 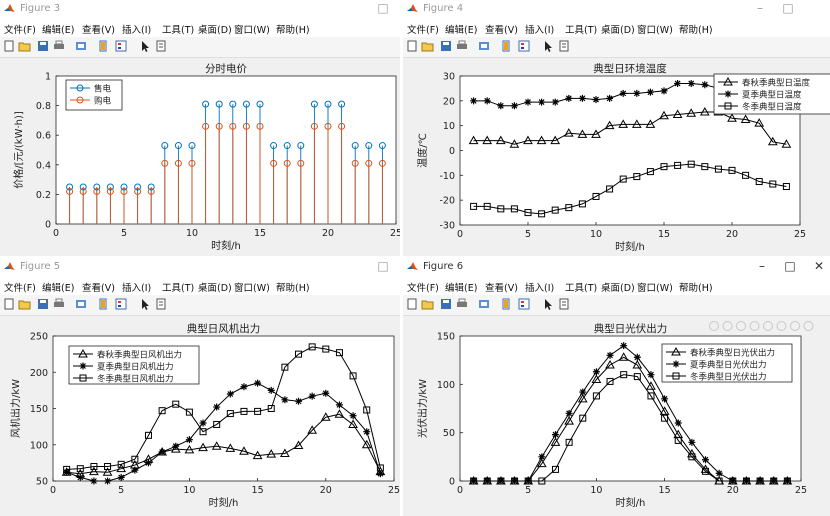 I want to click on menu-bar: 文件(F) 编辑(E) 查看(V) 插入(I) 工具(T) 桌面(D) 窗口(W) 帮助(H), so click(x=200, y=286).